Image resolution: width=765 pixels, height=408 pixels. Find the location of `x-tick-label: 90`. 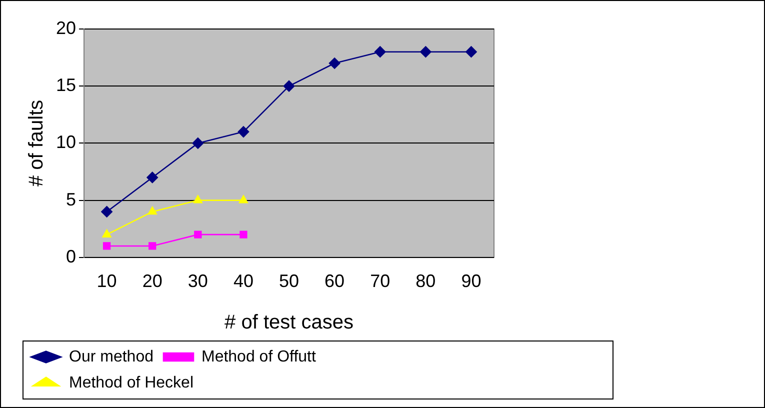

x-tick-label: 90 is located at coordinates (471, 281).